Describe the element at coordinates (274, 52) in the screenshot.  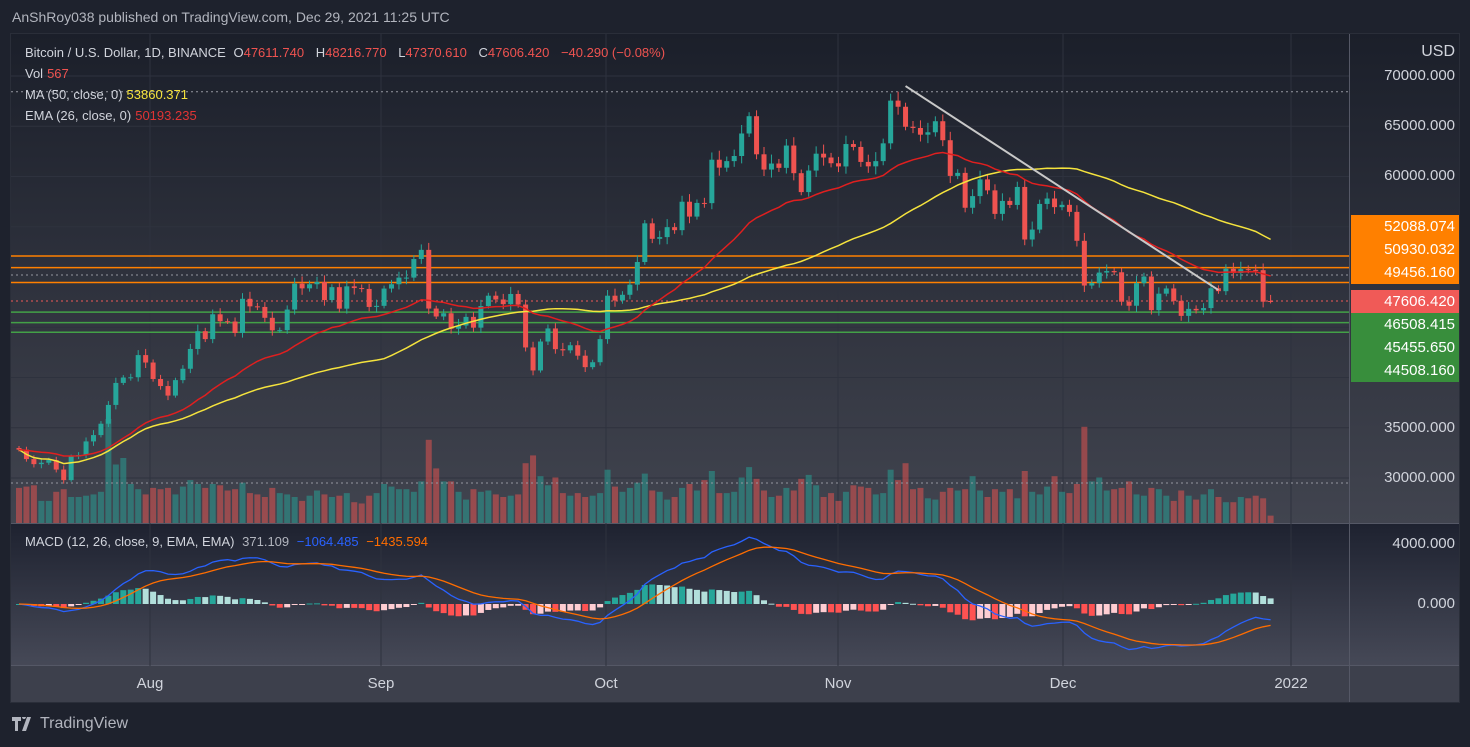
I see `open-value: 47611.740` at that location.